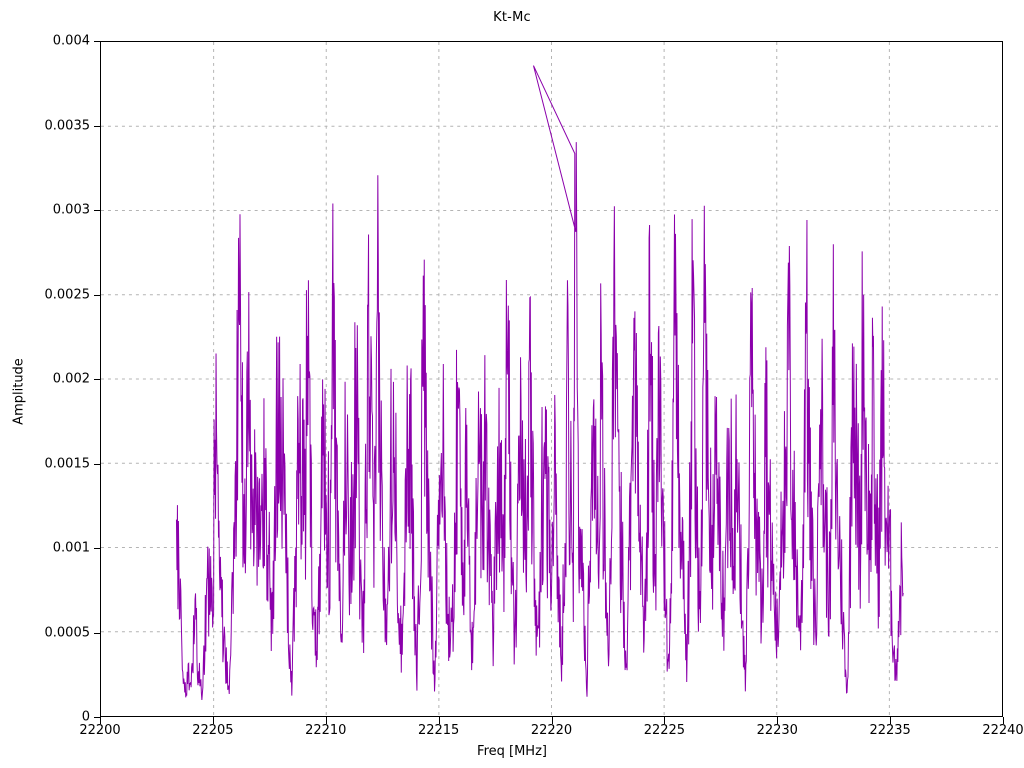 Image resolution: width=1024 pixels, height=768 pixels. I want to click on x-tick-label: 22205, so click(213, 730).